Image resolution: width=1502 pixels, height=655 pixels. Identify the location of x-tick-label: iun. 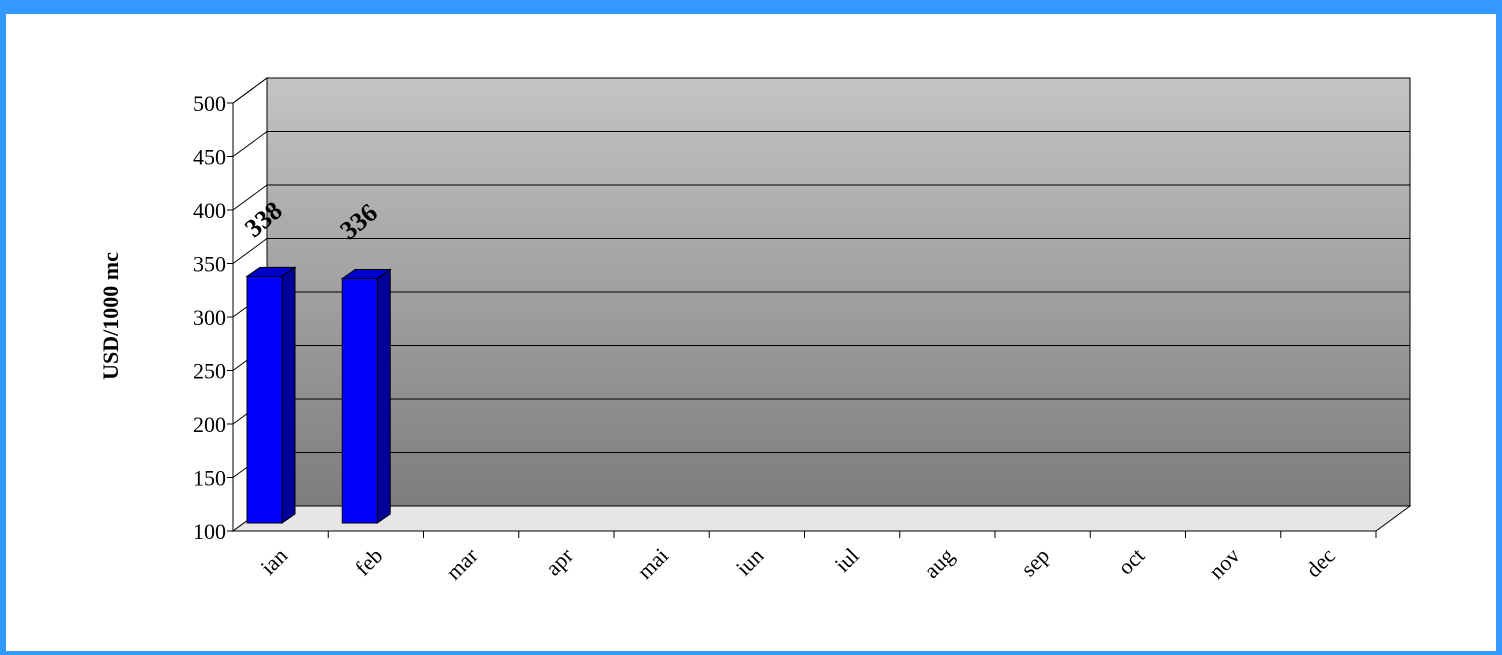
(750, 562).